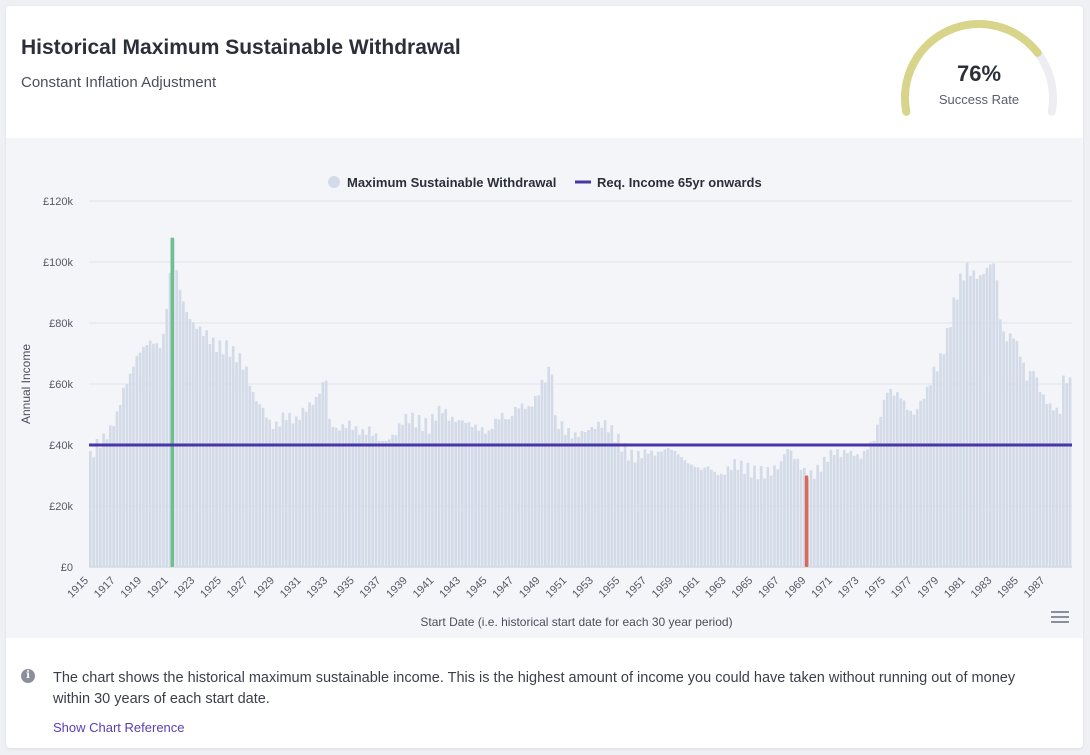  Describe the element at coordinates (530, 588) in the screenshot. I see `x-tick-label: 1949` at that location.